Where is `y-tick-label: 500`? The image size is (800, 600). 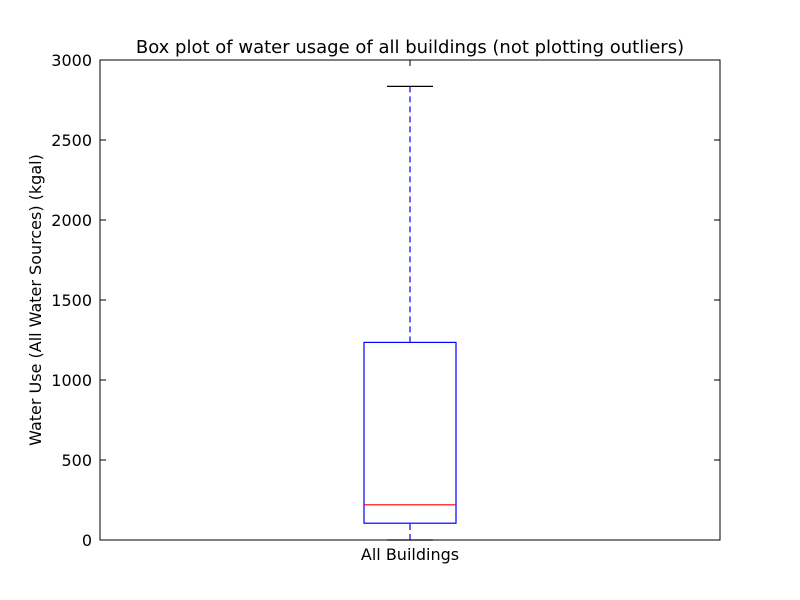 y-tick-label: 500 is located at coordinates (76, 460).